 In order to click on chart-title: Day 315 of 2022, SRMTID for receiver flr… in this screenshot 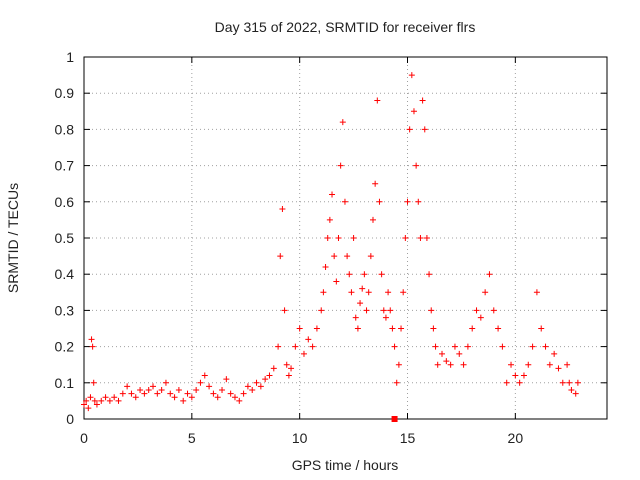, I will do `click(345, 27)`.